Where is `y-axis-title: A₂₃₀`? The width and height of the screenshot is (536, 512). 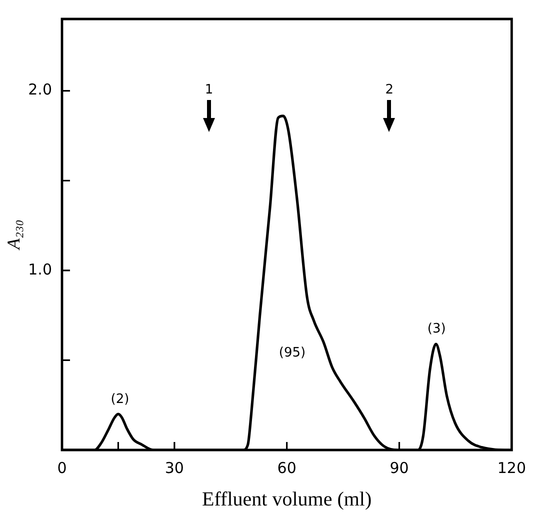
y-axis-title: A₂₃₀ is located at coordinates (14, 235).